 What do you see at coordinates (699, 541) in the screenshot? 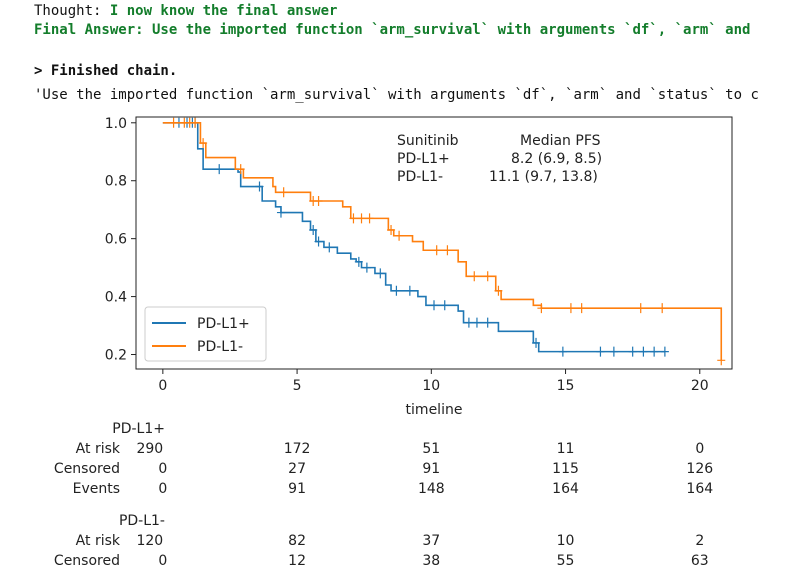
I see `risk-cell: 2` at bounding box center [699, 541].